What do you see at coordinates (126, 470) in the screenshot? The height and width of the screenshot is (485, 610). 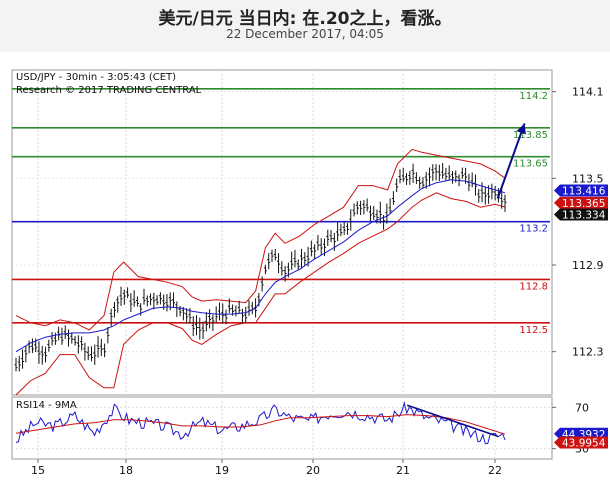 I see `x-axis-label: 18` at bounding box center [126, 470].